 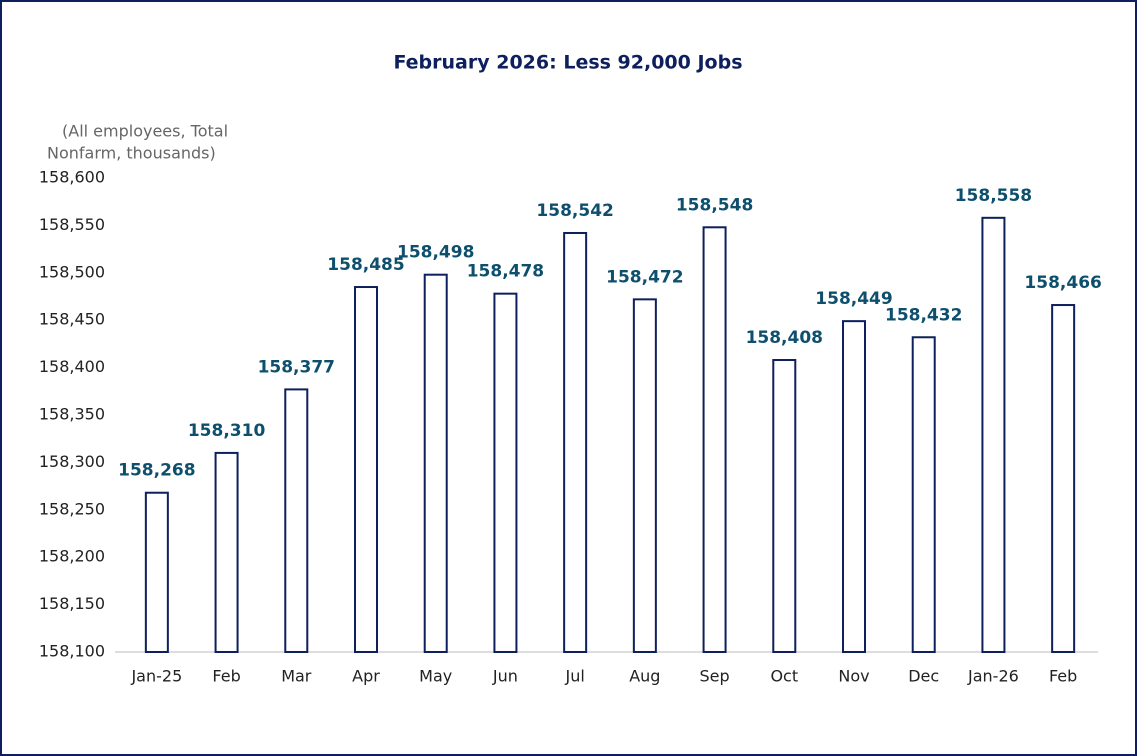 I want to click on y-tick-label: 158,450, so click(x=72, y=319).